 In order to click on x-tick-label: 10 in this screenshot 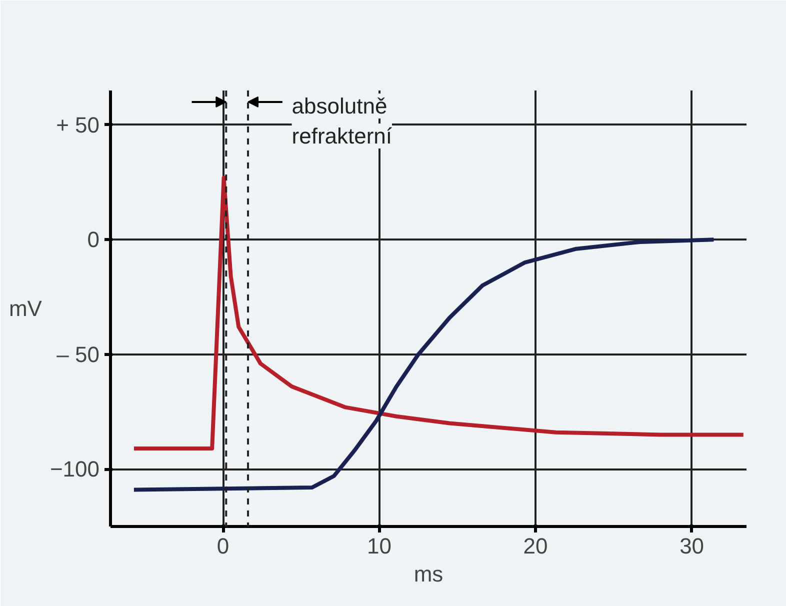, I will do `click(379, 546)`.